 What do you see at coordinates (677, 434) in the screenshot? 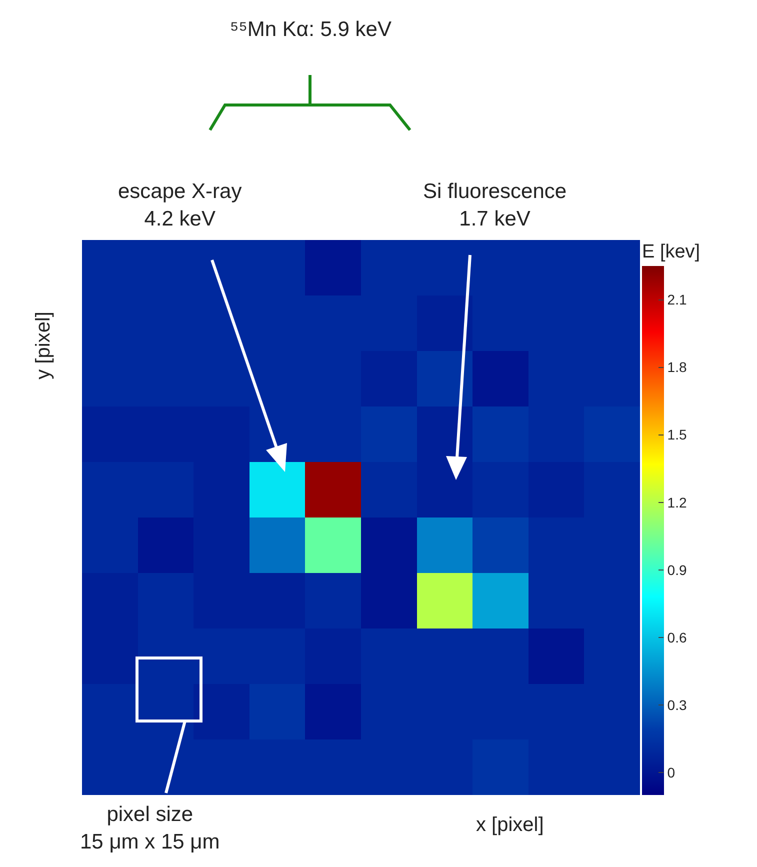
I see `color-bar-label: 1.5` at bounding box center [677, 434].